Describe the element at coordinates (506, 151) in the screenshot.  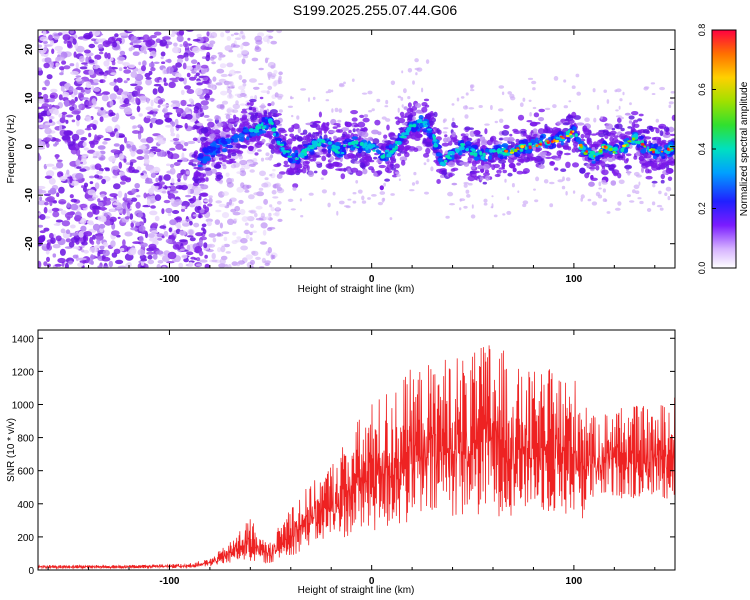
I see `hot-spot` at that location.